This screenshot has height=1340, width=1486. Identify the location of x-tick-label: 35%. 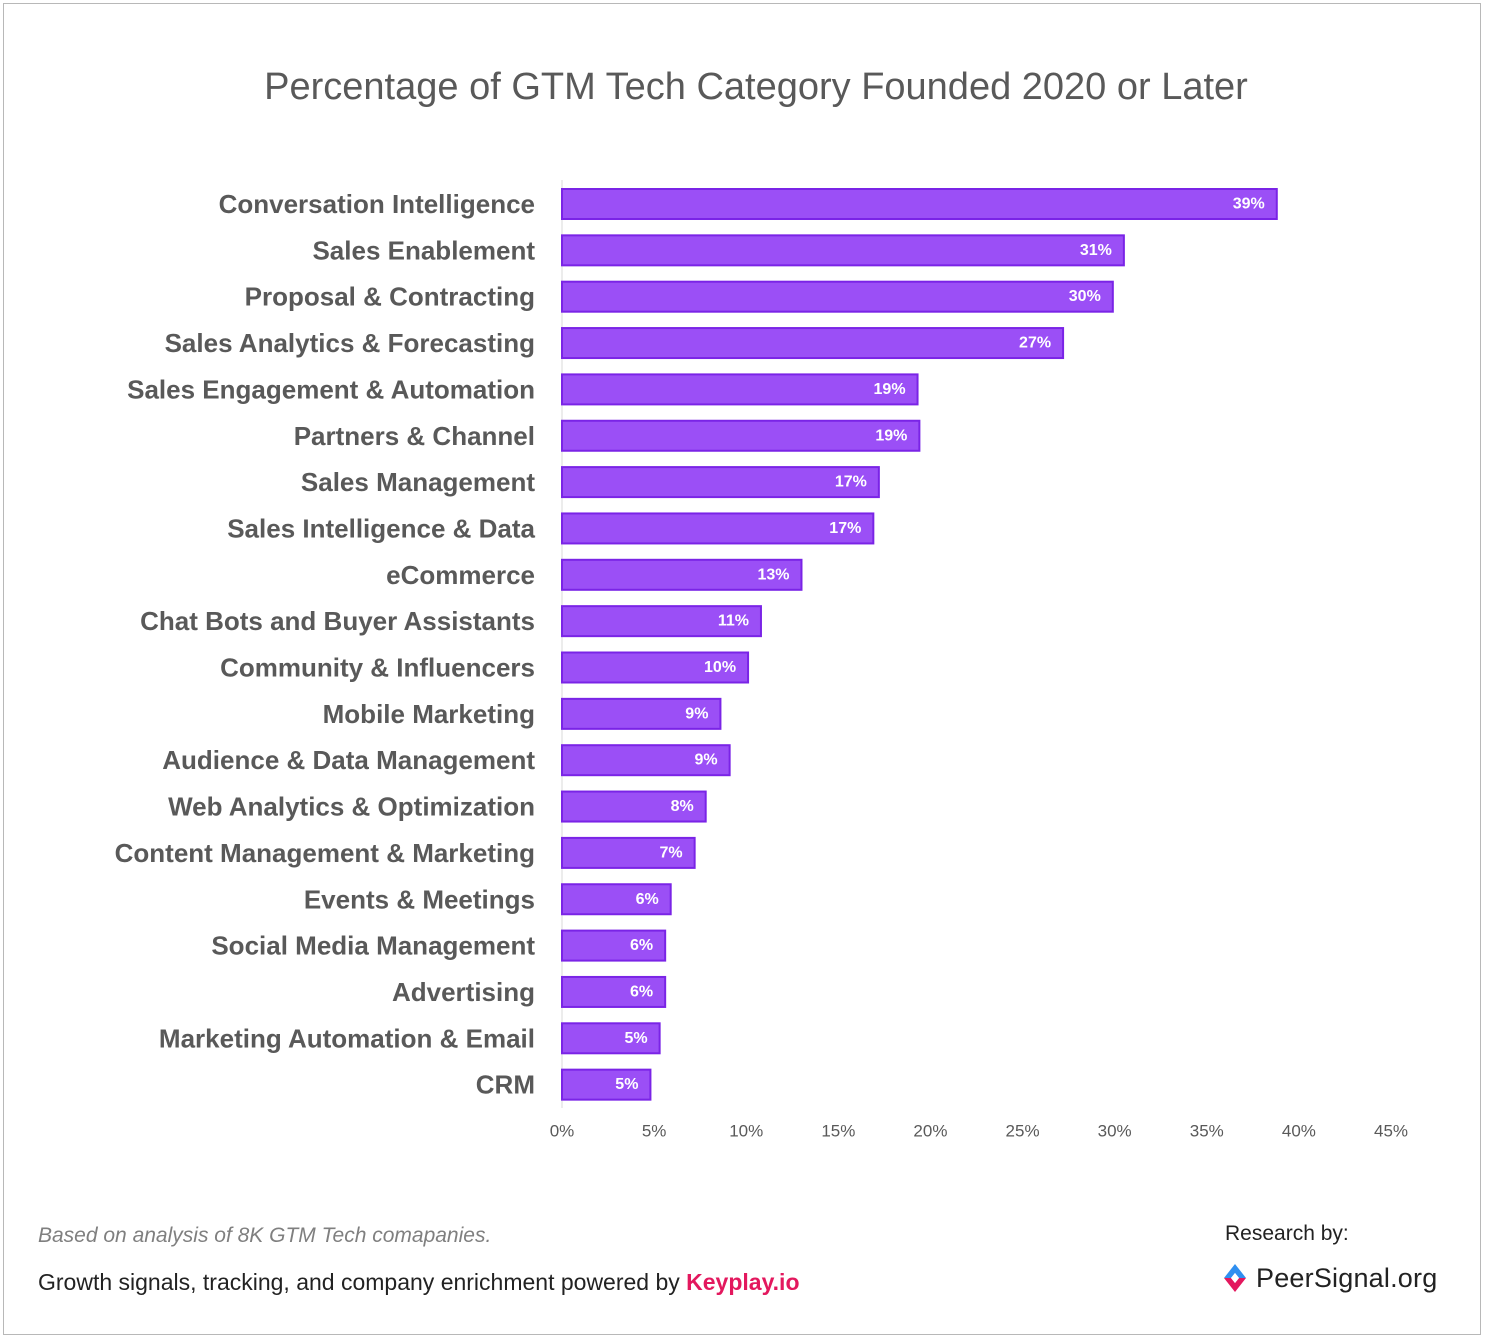
(1207, 1131).